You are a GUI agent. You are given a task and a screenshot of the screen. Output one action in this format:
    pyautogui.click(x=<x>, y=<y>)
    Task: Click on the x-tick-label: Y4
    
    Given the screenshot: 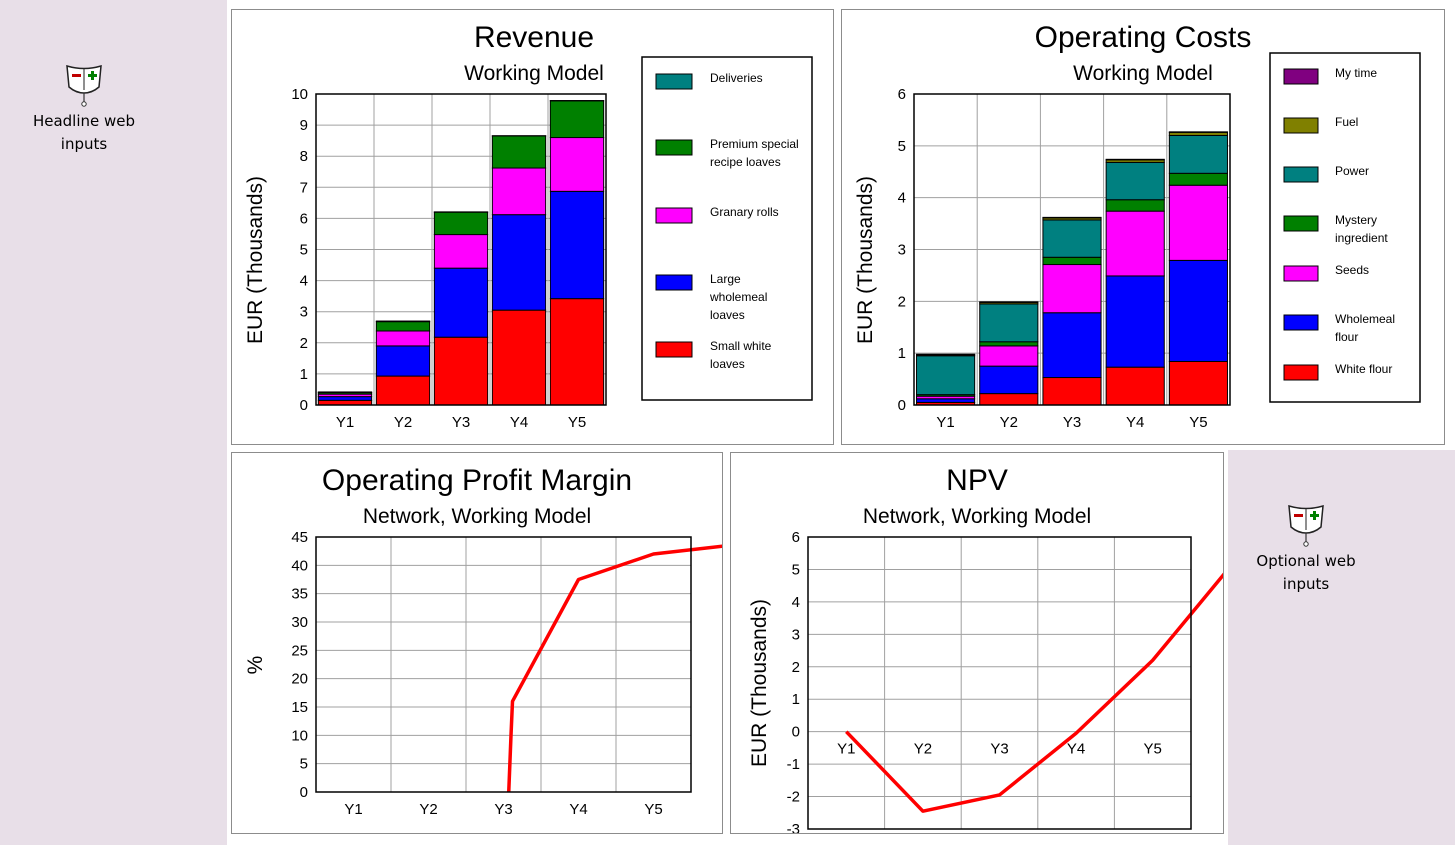 What is the action you would take?
    pyautogui.click(x=1076, y=749)
    